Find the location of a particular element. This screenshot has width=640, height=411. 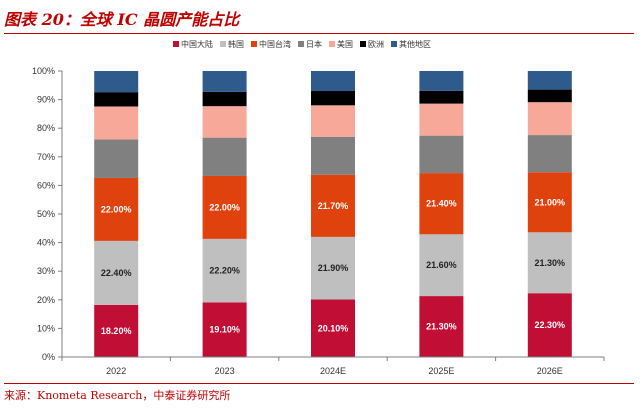

data-label: 21.40% is located at coordinates (441, 204).